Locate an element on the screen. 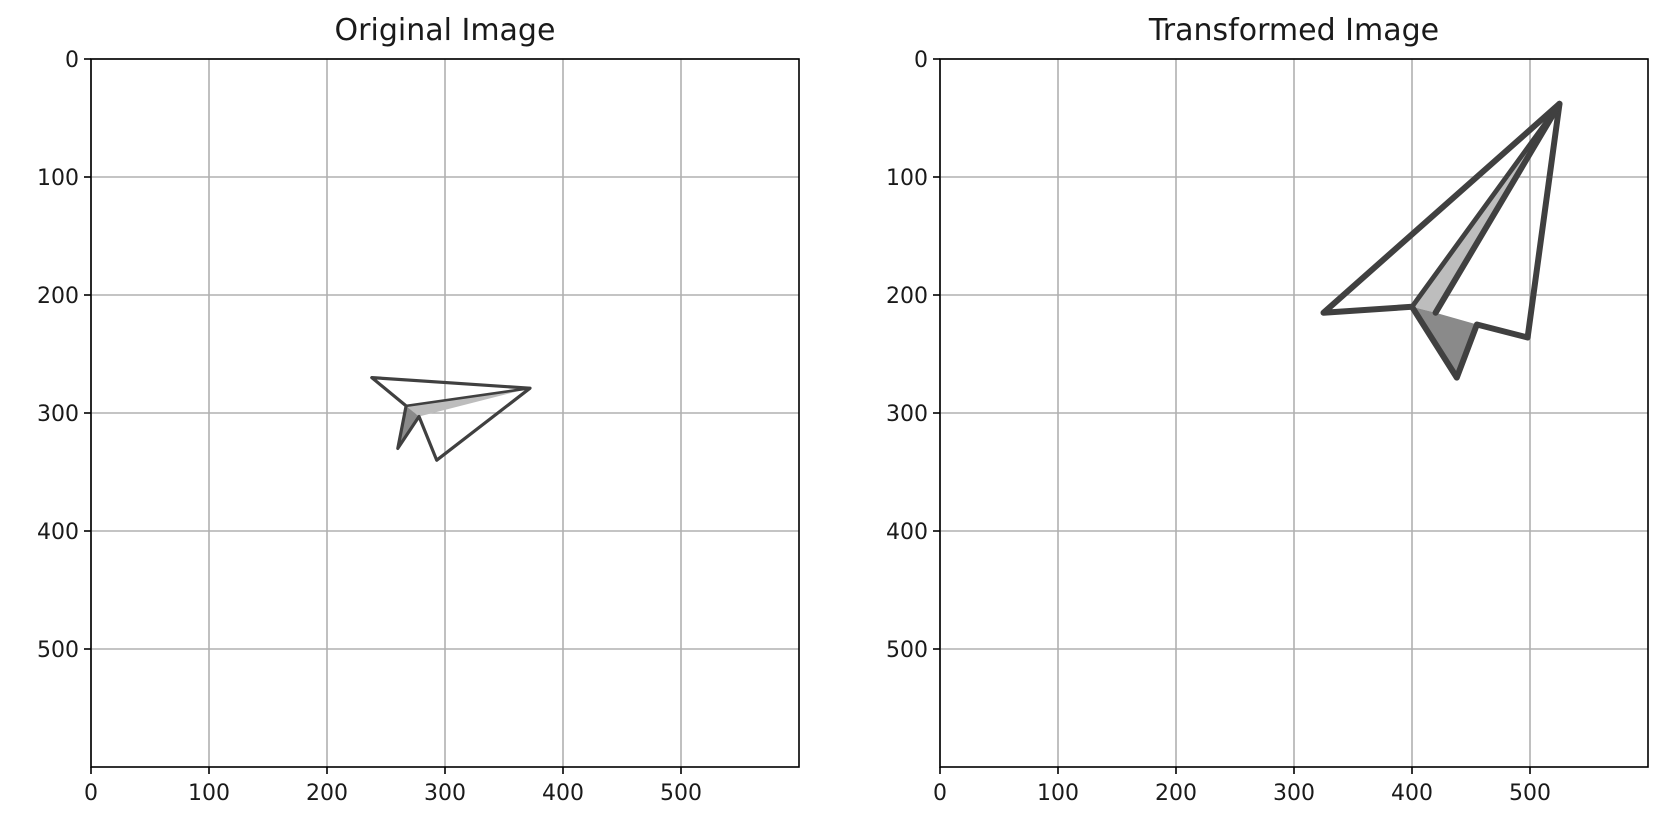  plane-inner-fold is located at coordinates (1497, 208).